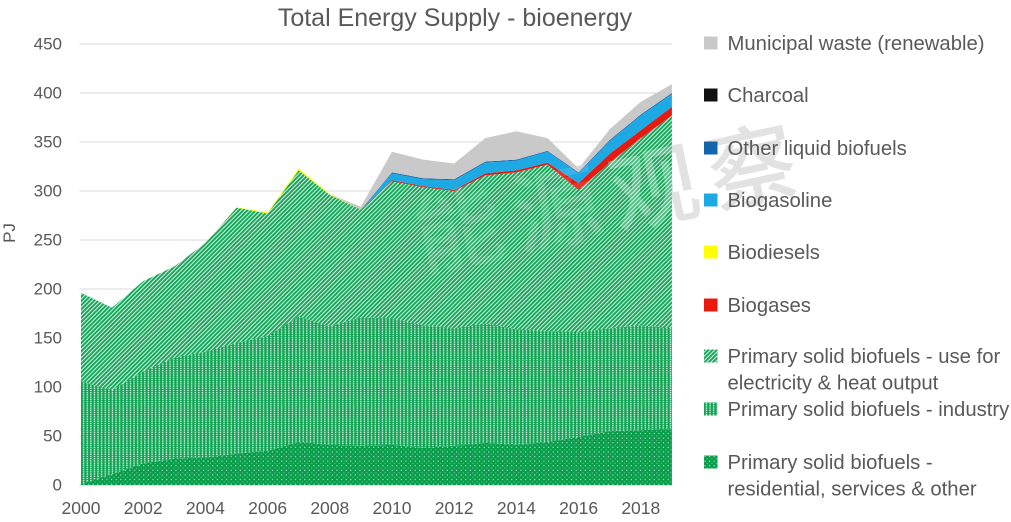 The width and height of the screenshot is (1011, 522). What do you see at coordinates (578, 508) in the screenshot?
I see `svg-text: 2016` at bounding box center [578, 508].